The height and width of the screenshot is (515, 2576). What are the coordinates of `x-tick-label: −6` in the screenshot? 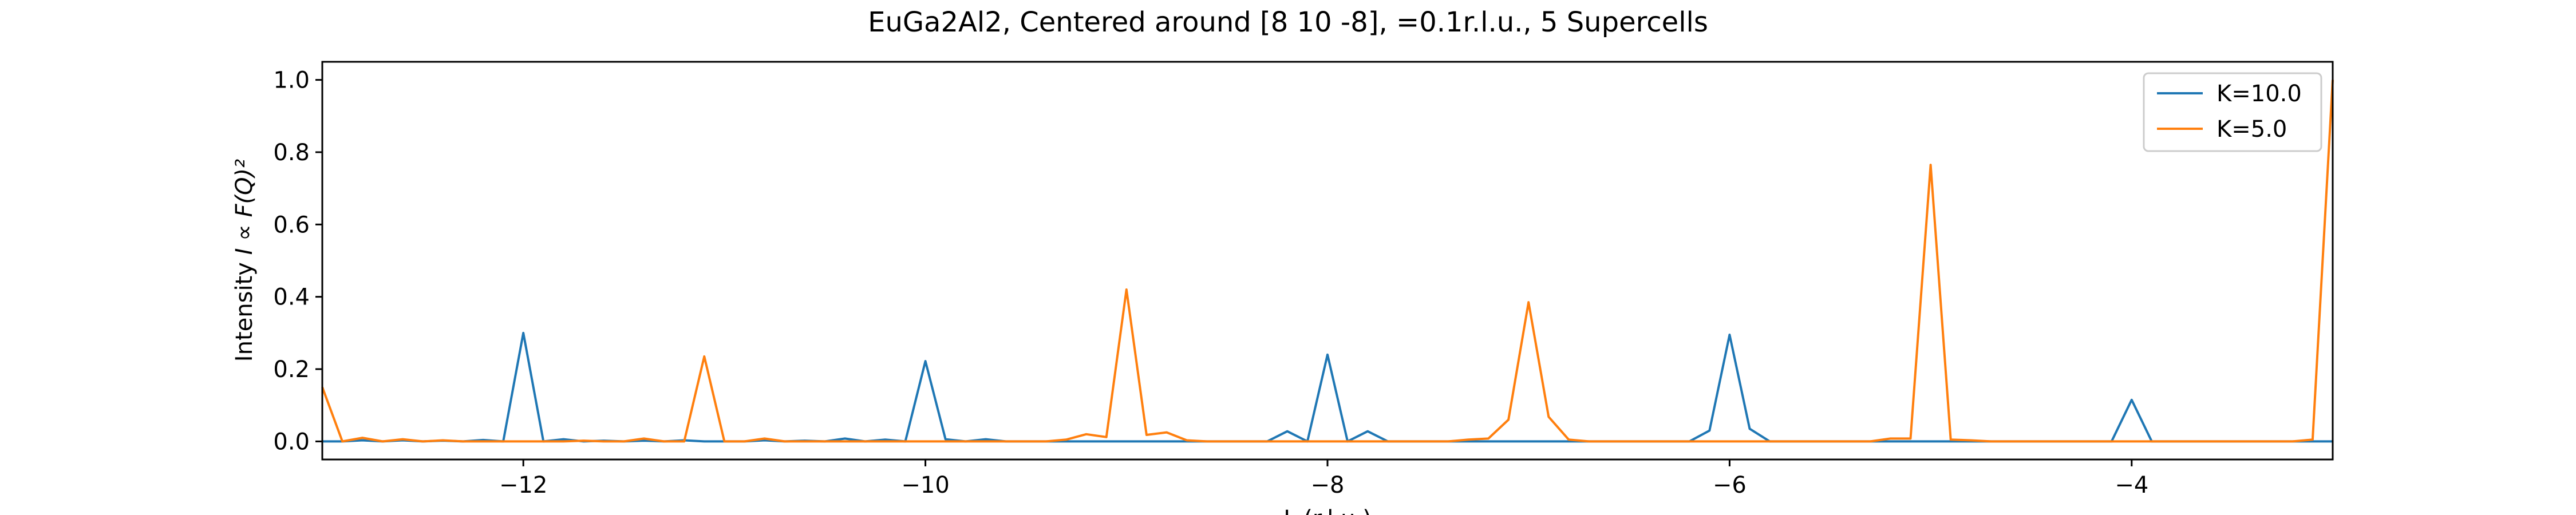 It's located at (1730, 485).